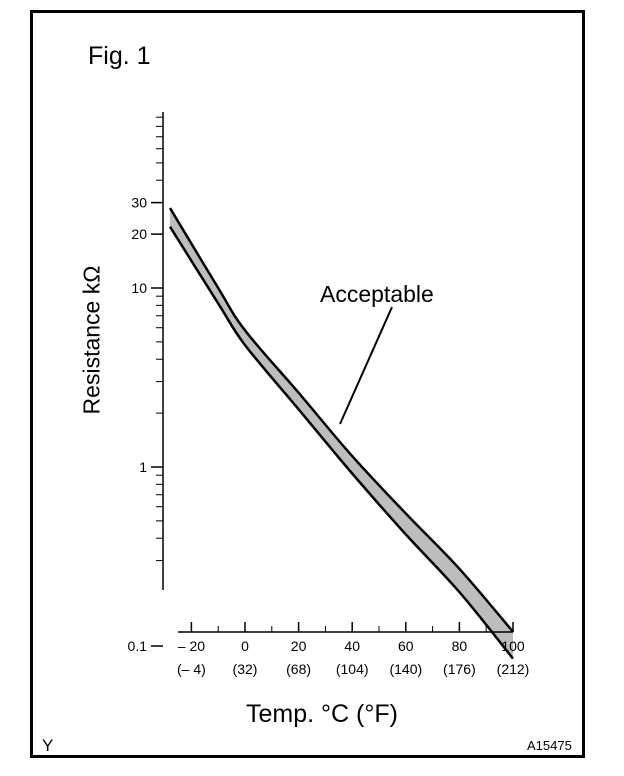 This screenshot has width=624, height=776. I want to click on y-tick-label: 10, so click(139, 288).